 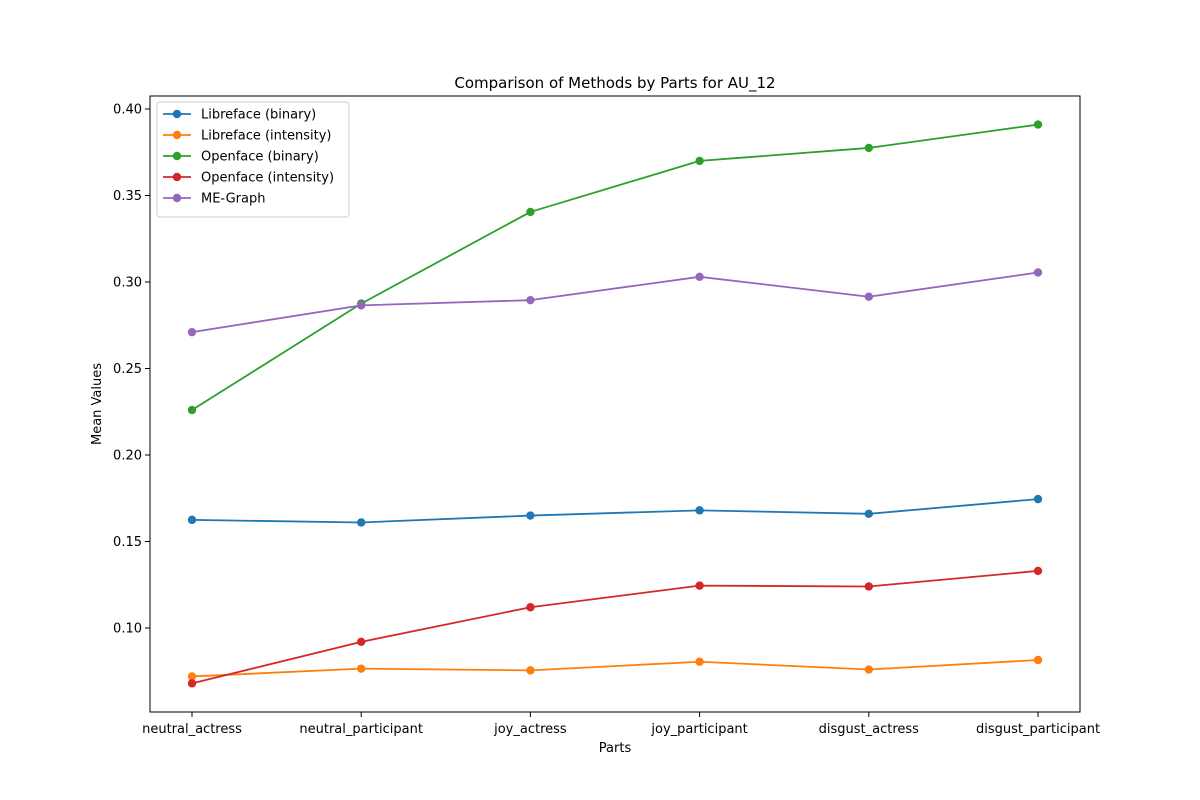 I want to click on chart-title: Comparison of Methods by Parts for AU_12, so click(x=614, y=83).